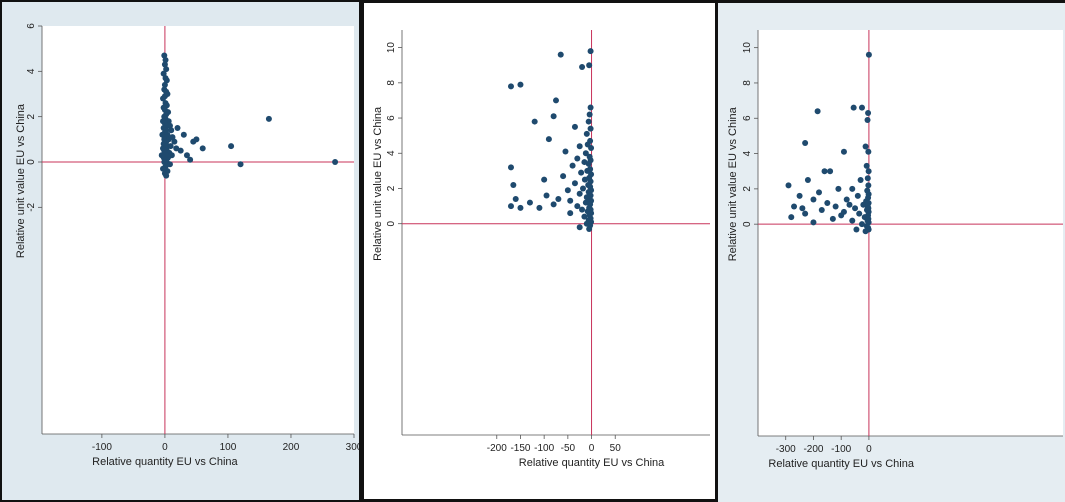  What do you see at coordinates (786, 449) in the screenshot?
I see `x-tick-label: -300` at bounding box center [786, 449].